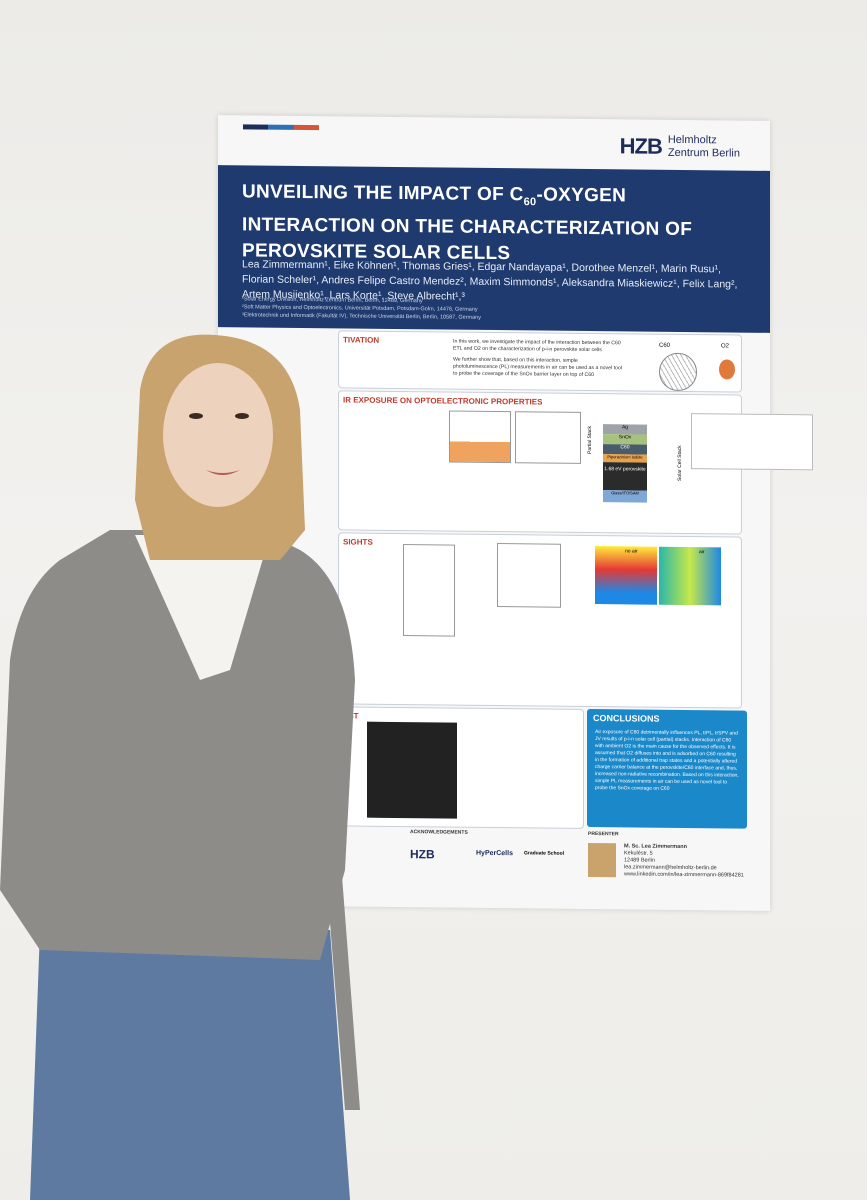 Image resolution: width=867 pixels, height=1200 pixels. Describe the element at coordinates (638, 853) in the screenshot. I see `presenter-addr1: Kekuléstr. 5` at that location.